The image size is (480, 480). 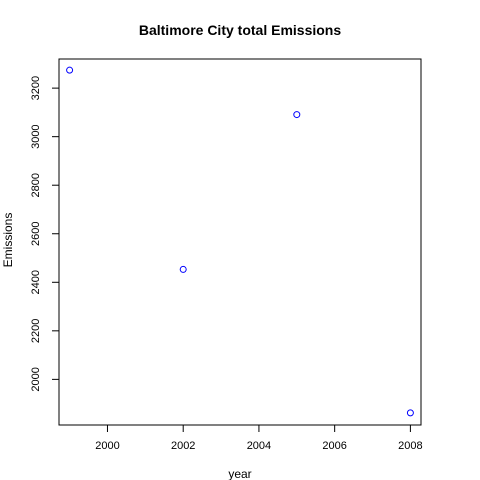 I want to click on y-tick-label: 2400, so click(x=36, y=282).